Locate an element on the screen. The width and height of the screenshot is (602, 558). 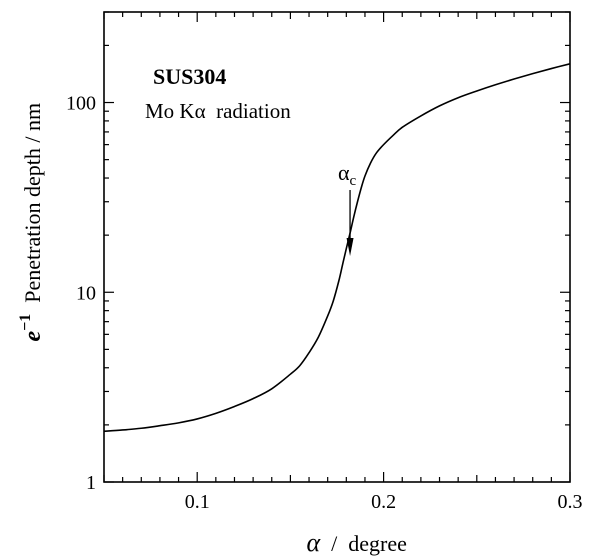
sample-label: SUS304 is located at coordinates (189, 76).